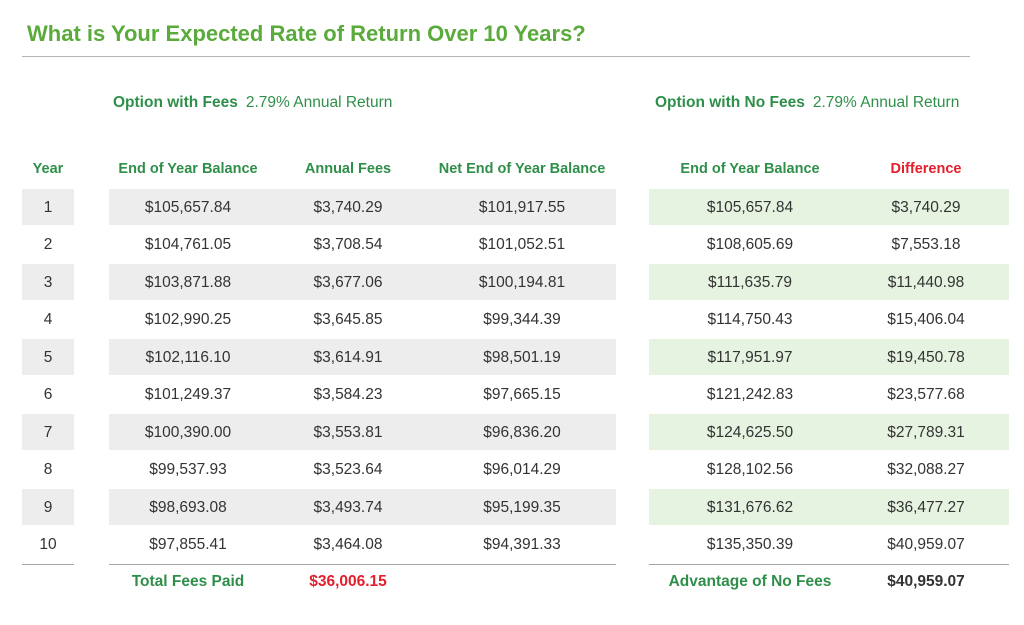 This screenshot has height=625, width=1024. What do you see at coordinates (362, 564) in the screenshot?
I see `table-bottom-rule-fees` at bounding box center [362, 564].